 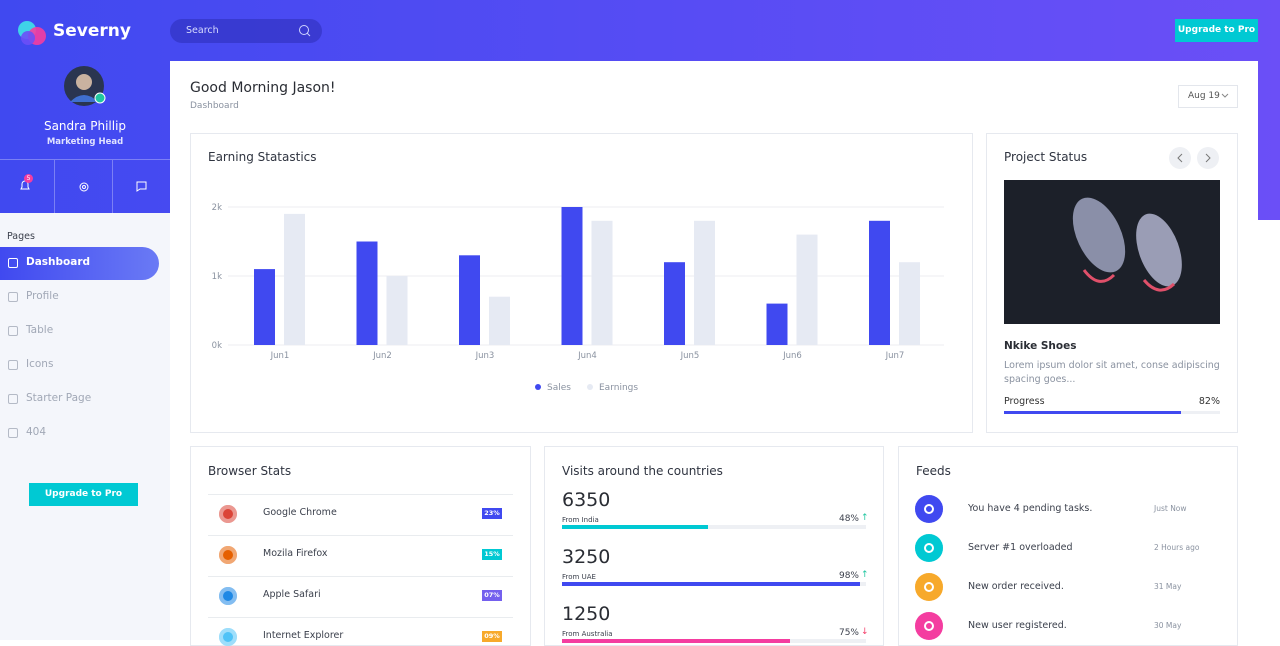 I want to click on section-label: Pages, so click(x=21, y=236).